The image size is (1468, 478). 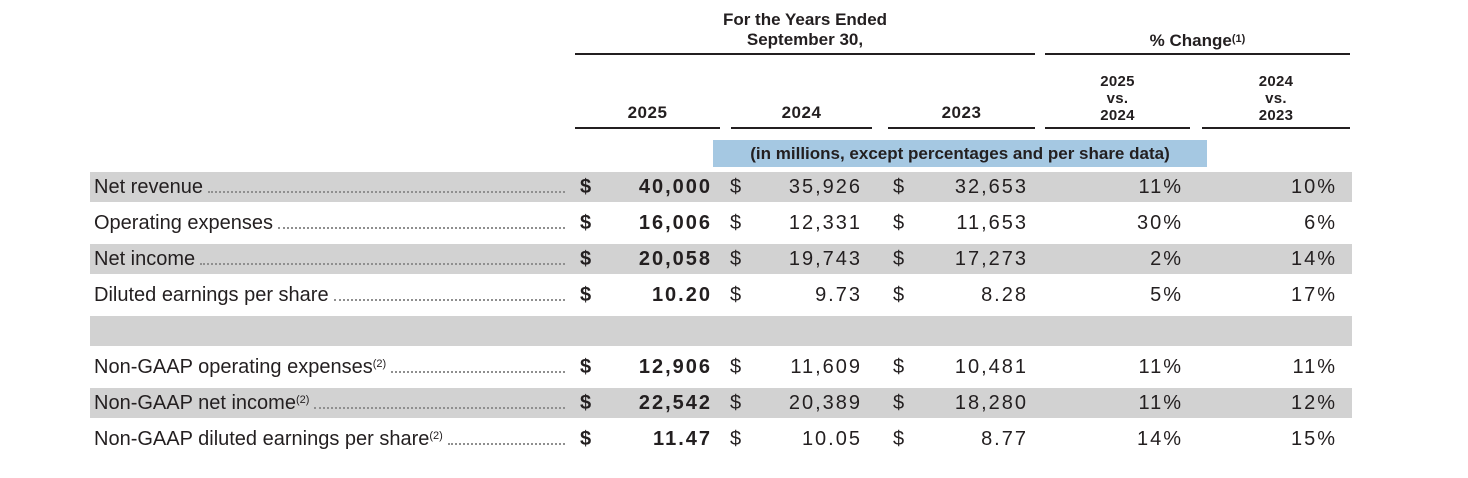 I want to click on value-2025-cell: $20,058, so click(x=648, y=259).